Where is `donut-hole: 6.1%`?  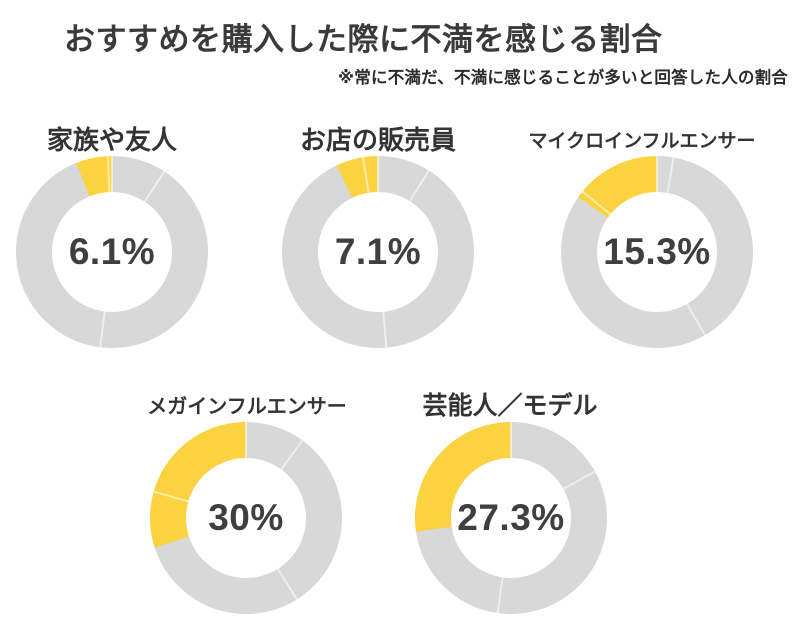
donut-hole: 6.1% is located at coordinates (112, 252).